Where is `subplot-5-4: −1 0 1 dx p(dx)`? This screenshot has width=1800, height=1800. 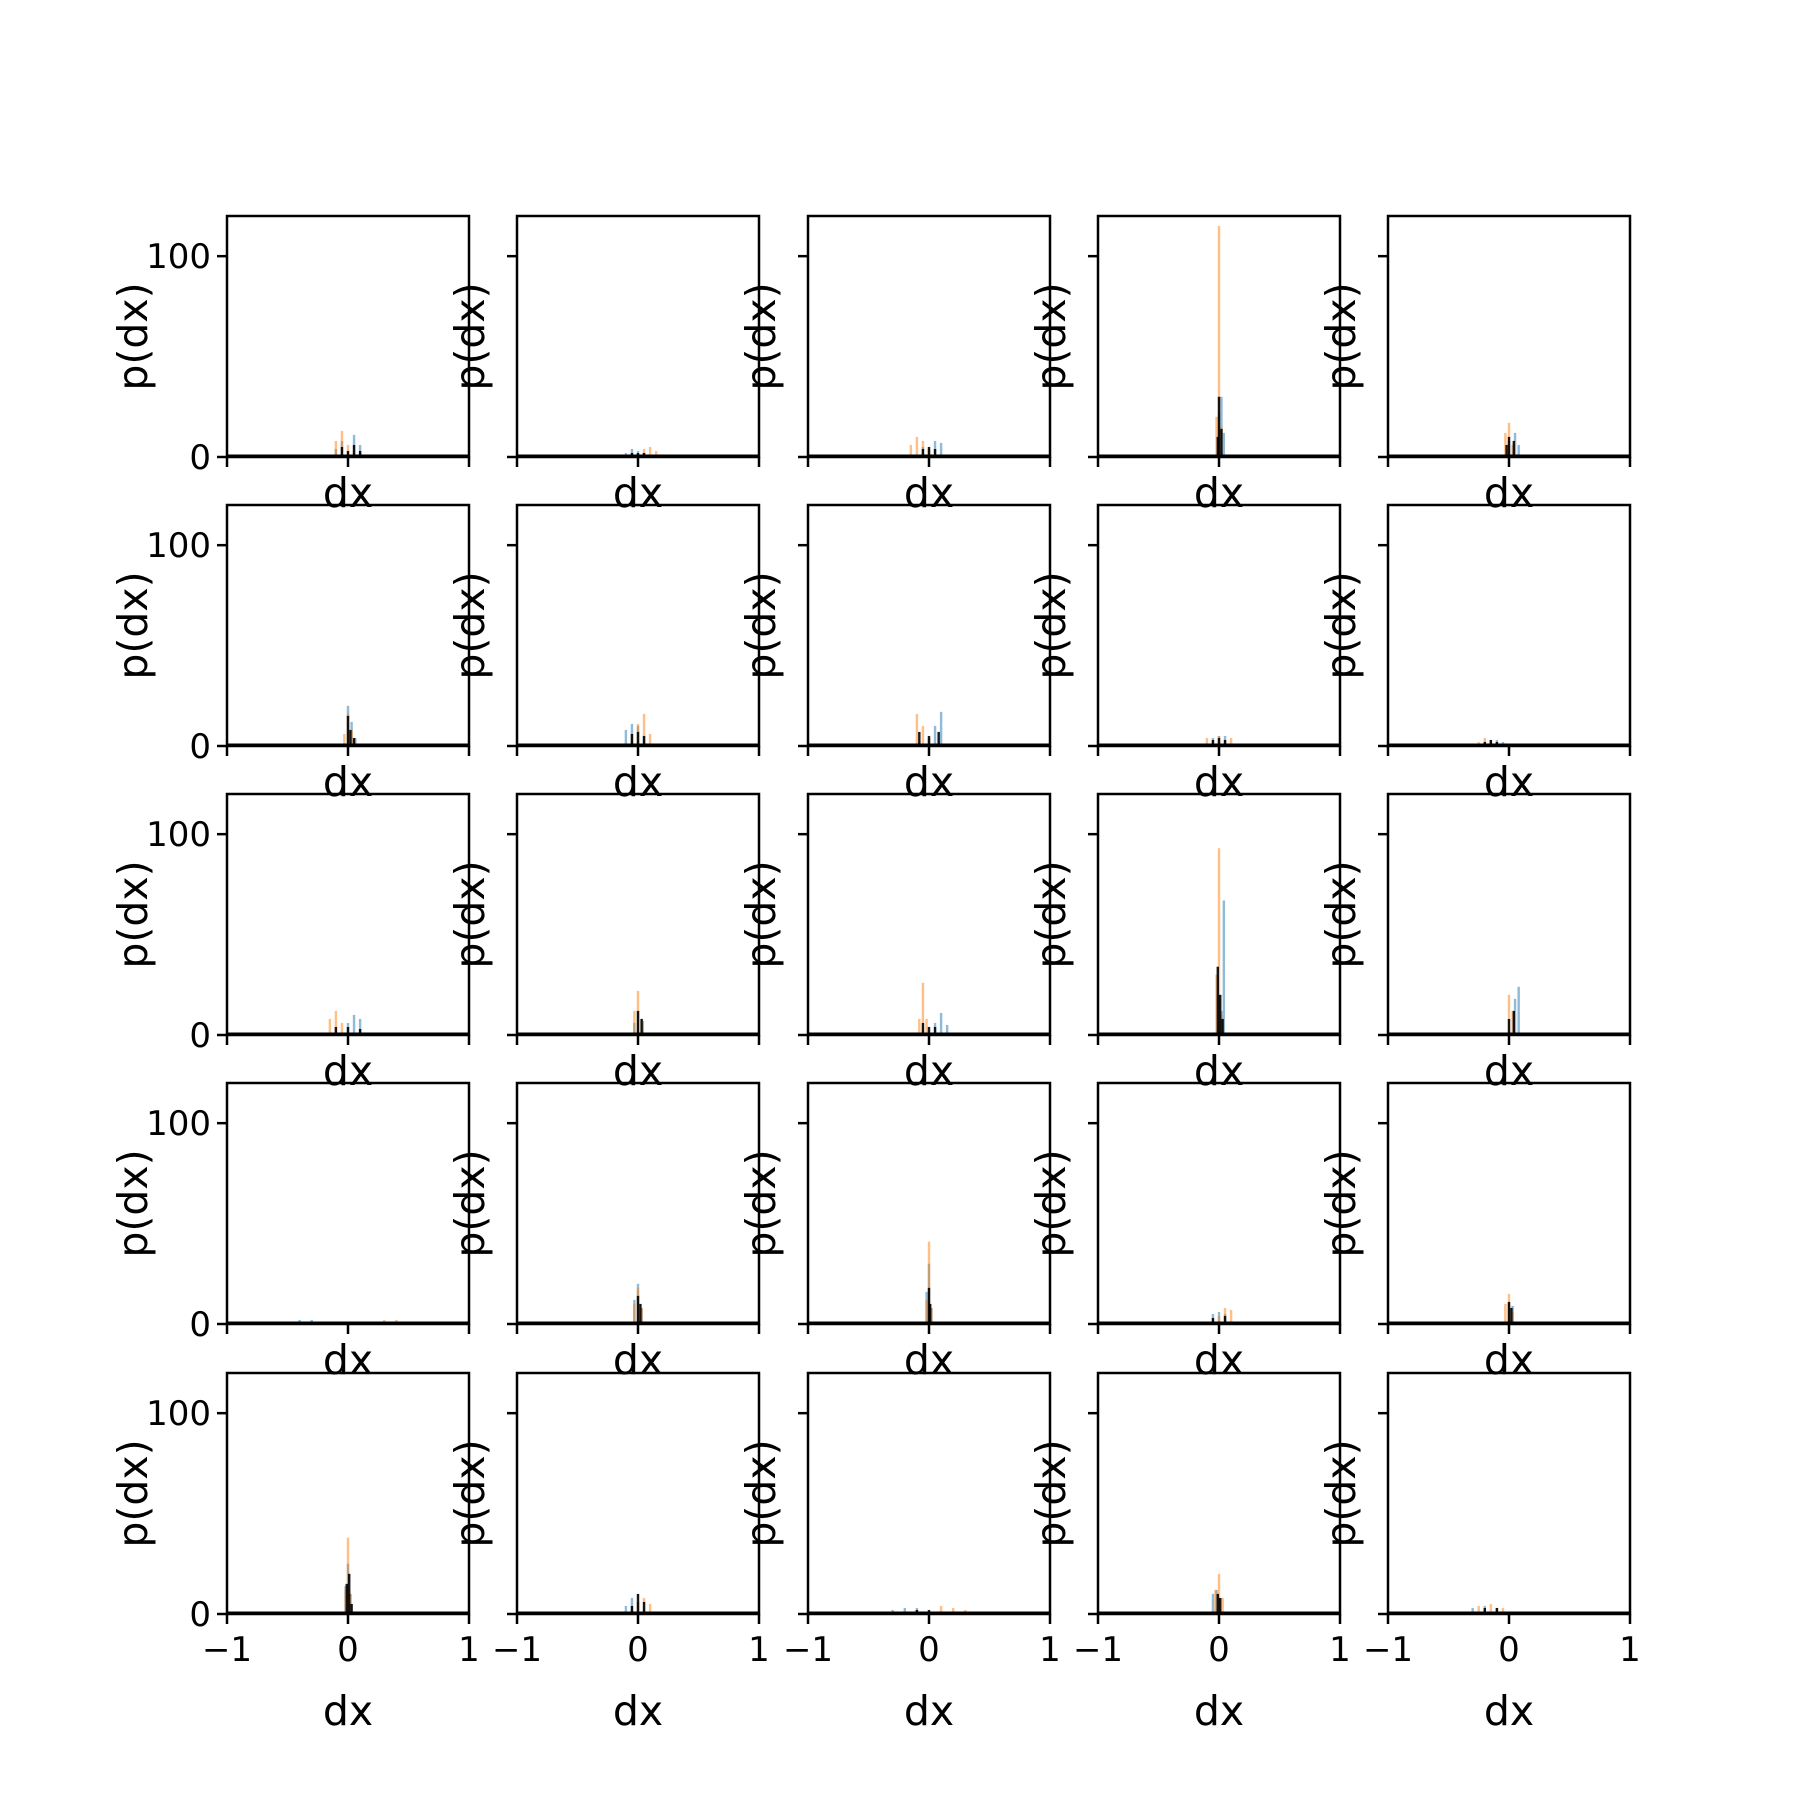 subplot-5-4: −1 0 1 dx p(dx) is located at coordinates (1189, 1553).